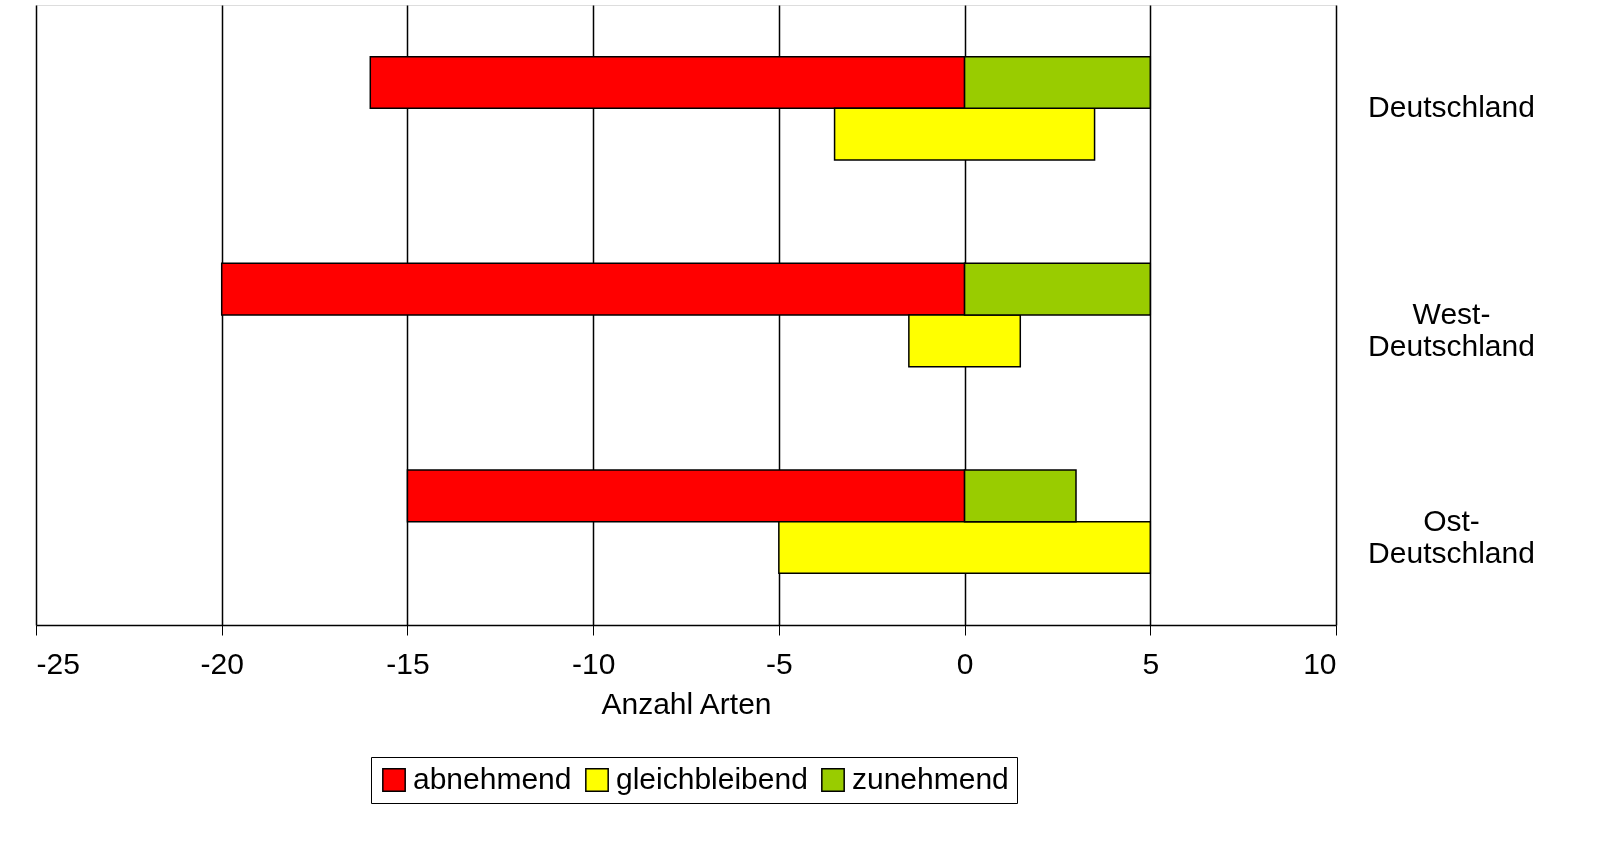 This screenshot has width=1624, height=859. What do you see at coordinates (492, 778) in the screenshot?
I see `legend-label: abnehmend` at bounding box center [492, 778].